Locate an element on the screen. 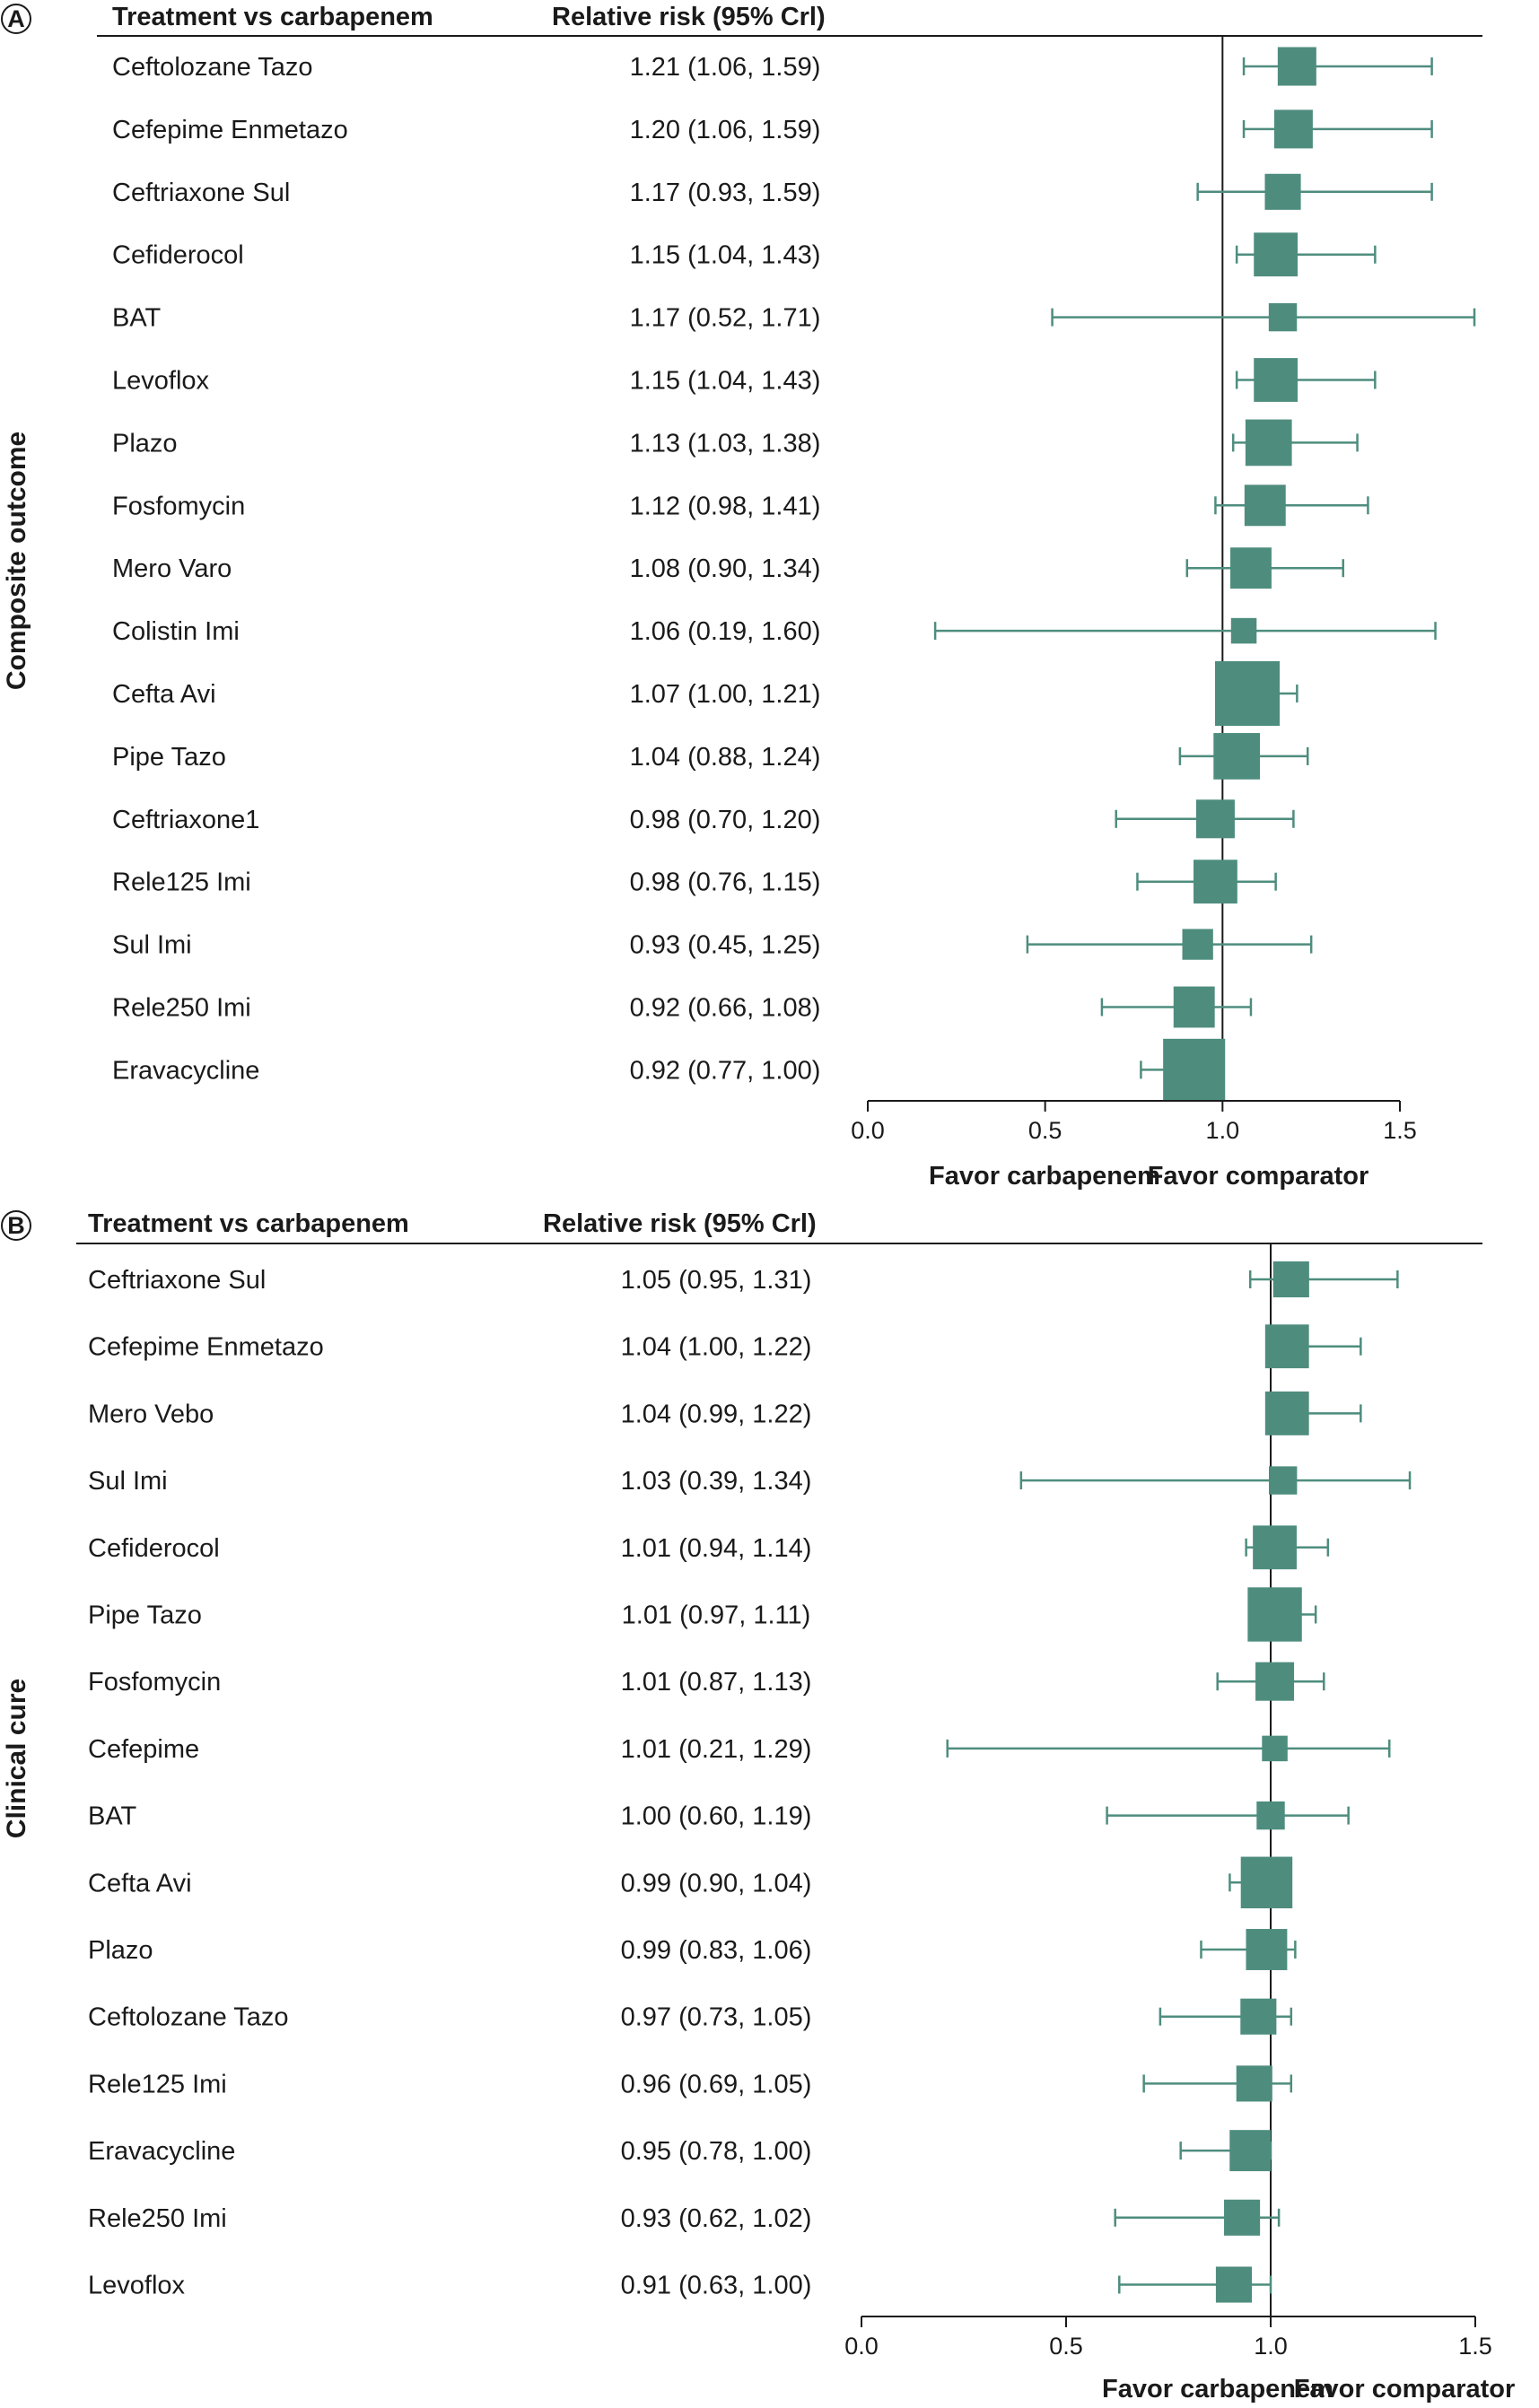  row-treatment-name: Ceftriaxone Sul is located at coordinates (177, 1280).